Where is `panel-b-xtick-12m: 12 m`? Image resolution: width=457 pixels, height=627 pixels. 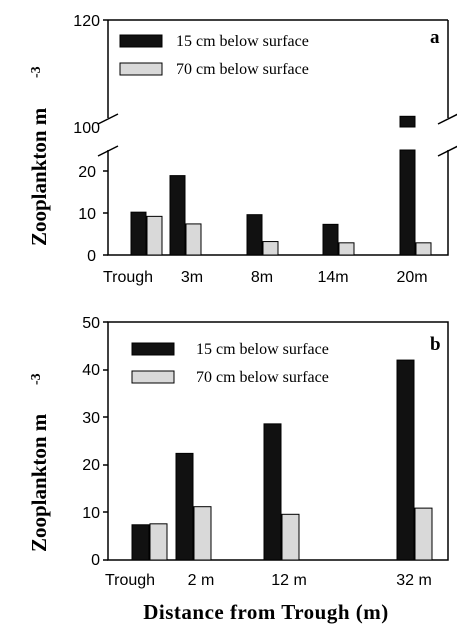 panel-b-xtick-12m: 12 m is located at coordinates (289, 580).